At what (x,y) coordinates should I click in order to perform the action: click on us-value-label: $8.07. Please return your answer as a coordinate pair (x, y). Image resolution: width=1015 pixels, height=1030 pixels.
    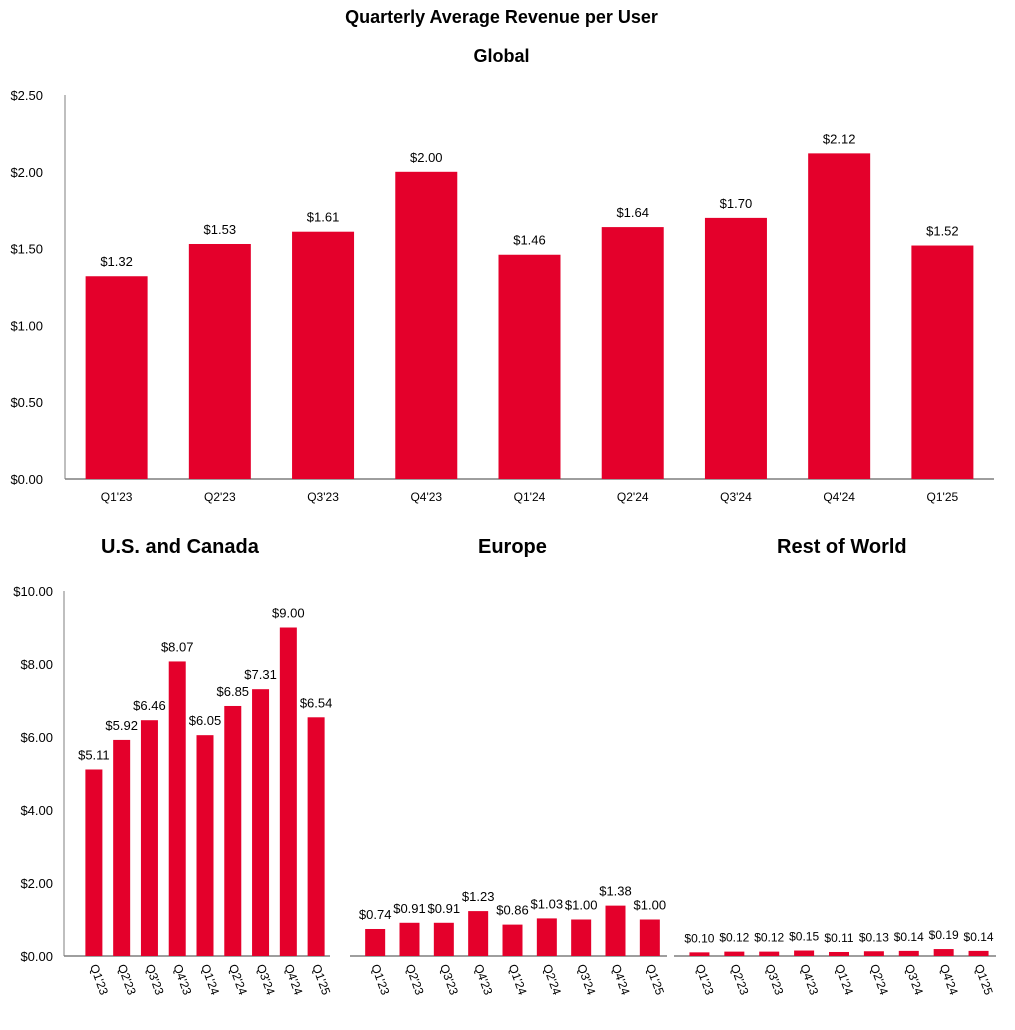
    Looking at the image, I should click on (177, 646).